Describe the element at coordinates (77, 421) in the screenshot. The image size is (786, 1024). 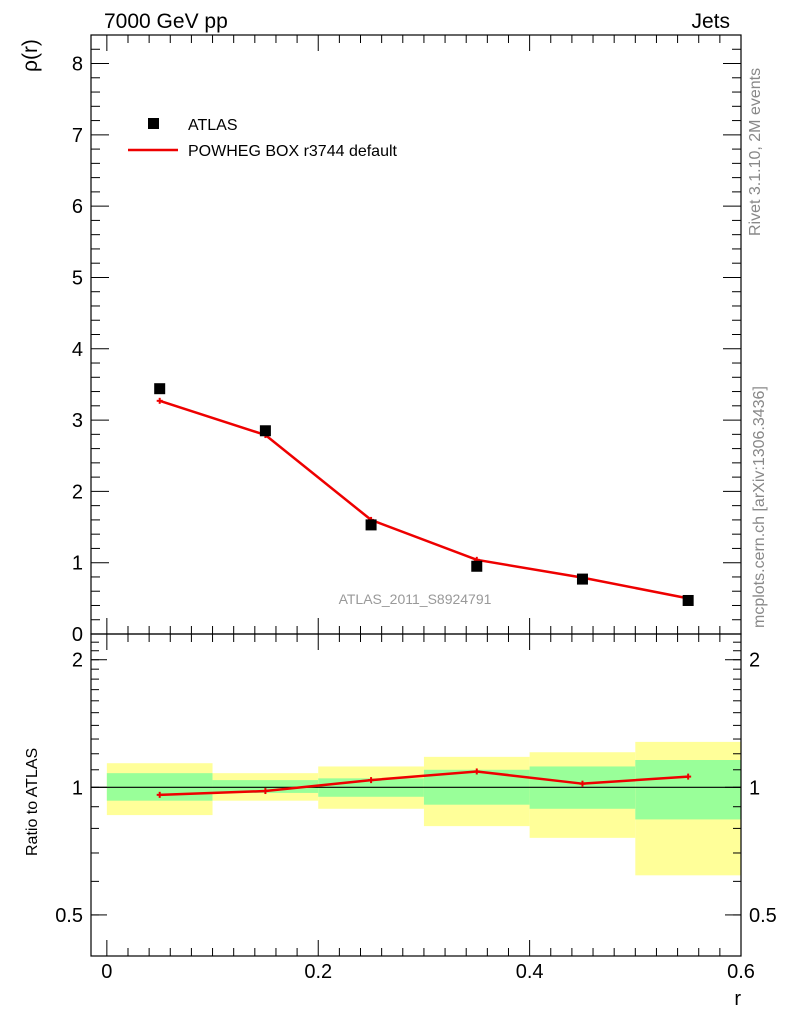
I see `main-y-tick-label: 3` at that location.